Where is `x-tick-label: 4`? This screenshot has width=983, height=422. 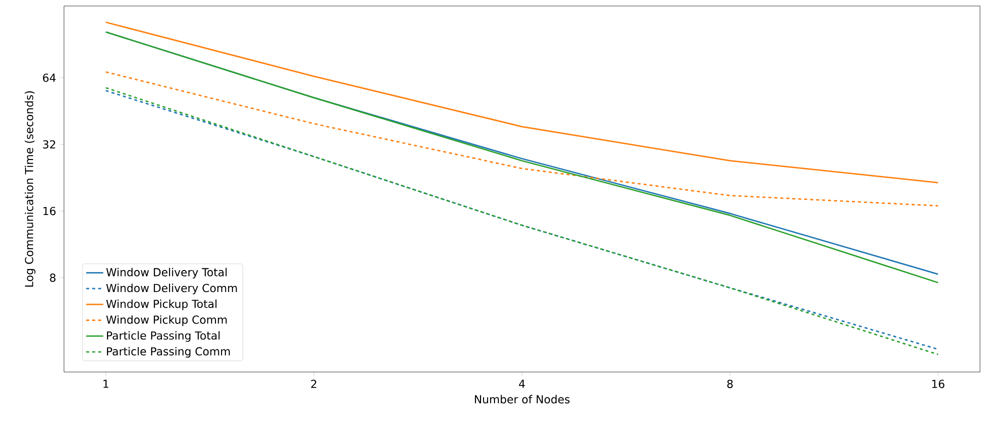
x-tick-label: 4 is located at coordinates (521, 384).